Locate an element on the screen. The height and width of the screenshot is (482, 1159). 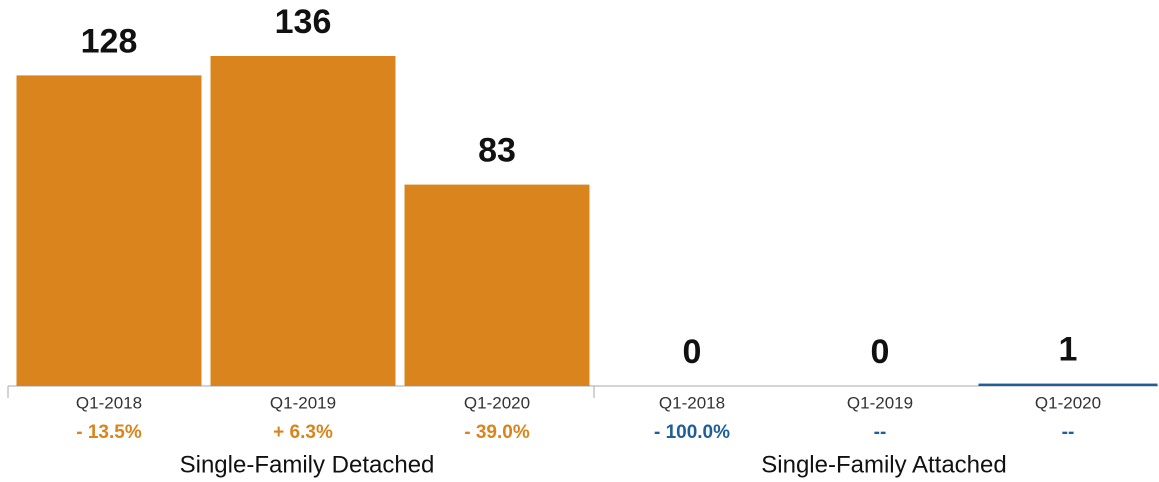
value-label: 128 is located at coordinates (109, 41).